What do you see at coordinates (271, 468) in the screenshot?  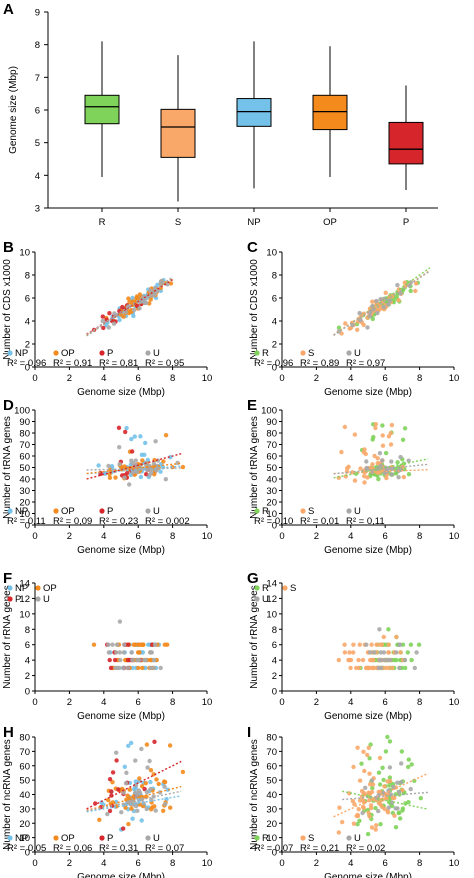 I see `y-tick-label: 50` at bounding box center [271, 468].